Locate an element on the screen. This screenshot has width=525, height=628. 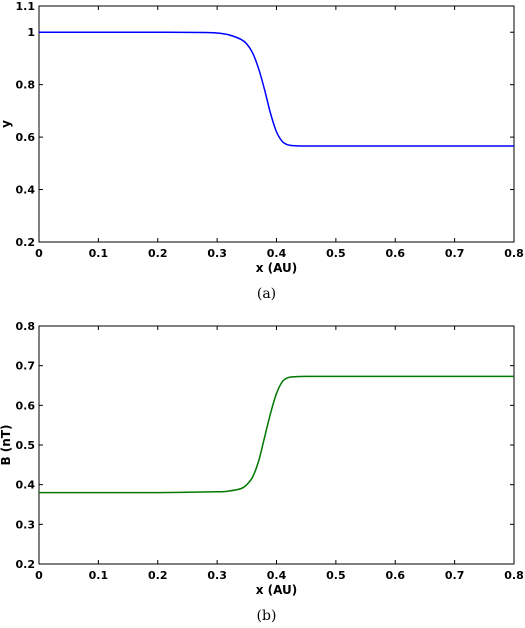
y-axis-label: B (nT) is located at coordinates (6, 444).